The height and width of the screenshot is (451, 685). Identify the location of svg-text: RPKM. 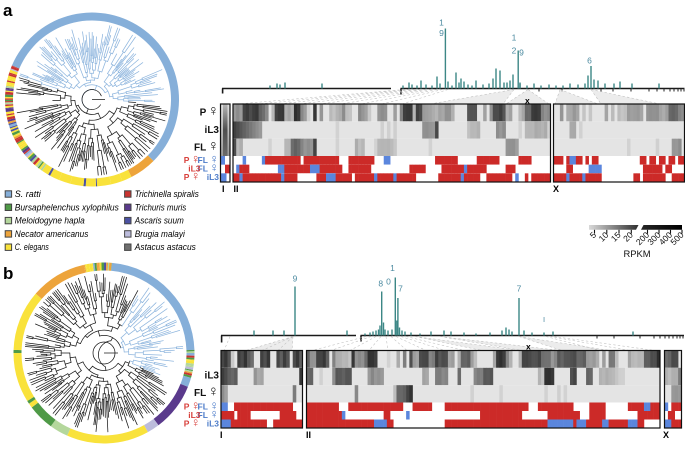
(636, 253).